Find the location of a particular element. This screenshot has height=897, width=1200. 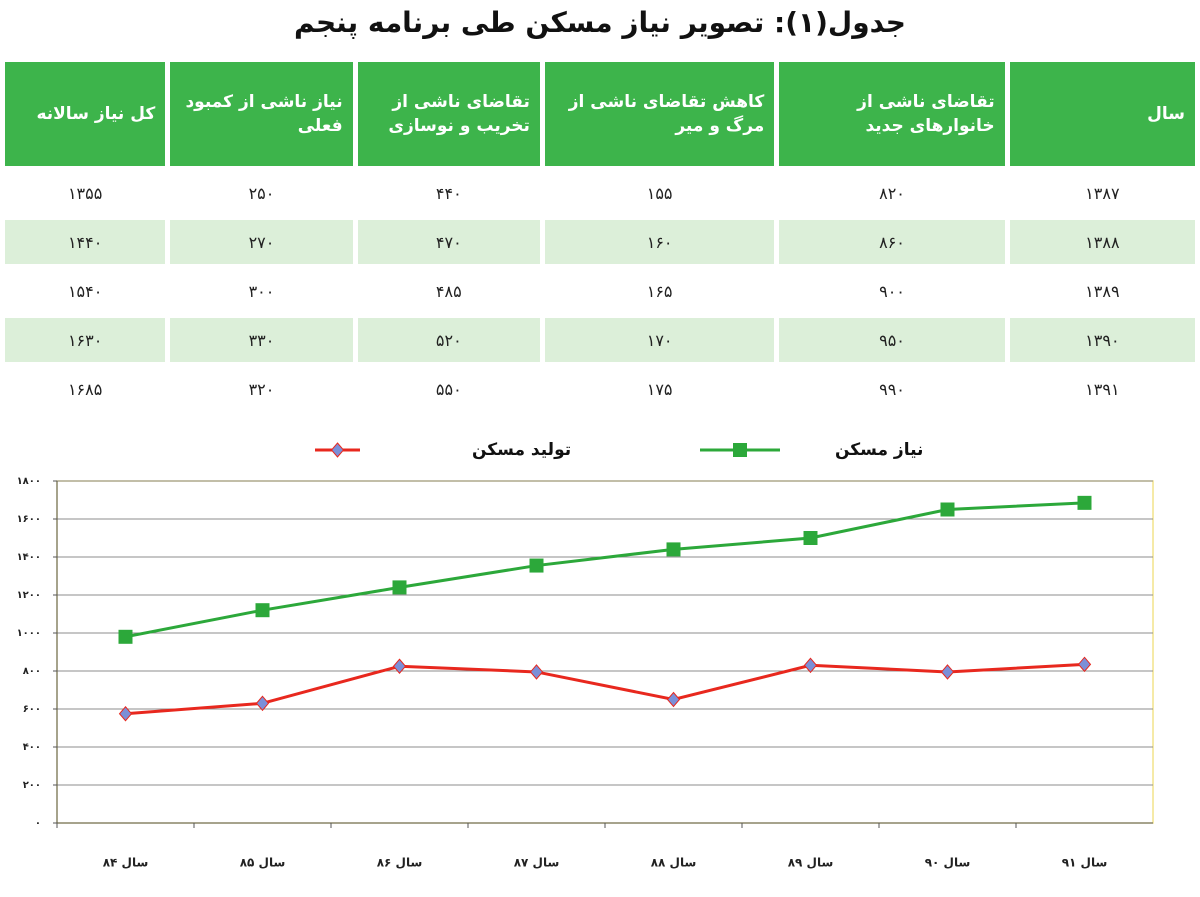

y-tick-label: ۱۲۰۰ is located at coordinates (29, 595).